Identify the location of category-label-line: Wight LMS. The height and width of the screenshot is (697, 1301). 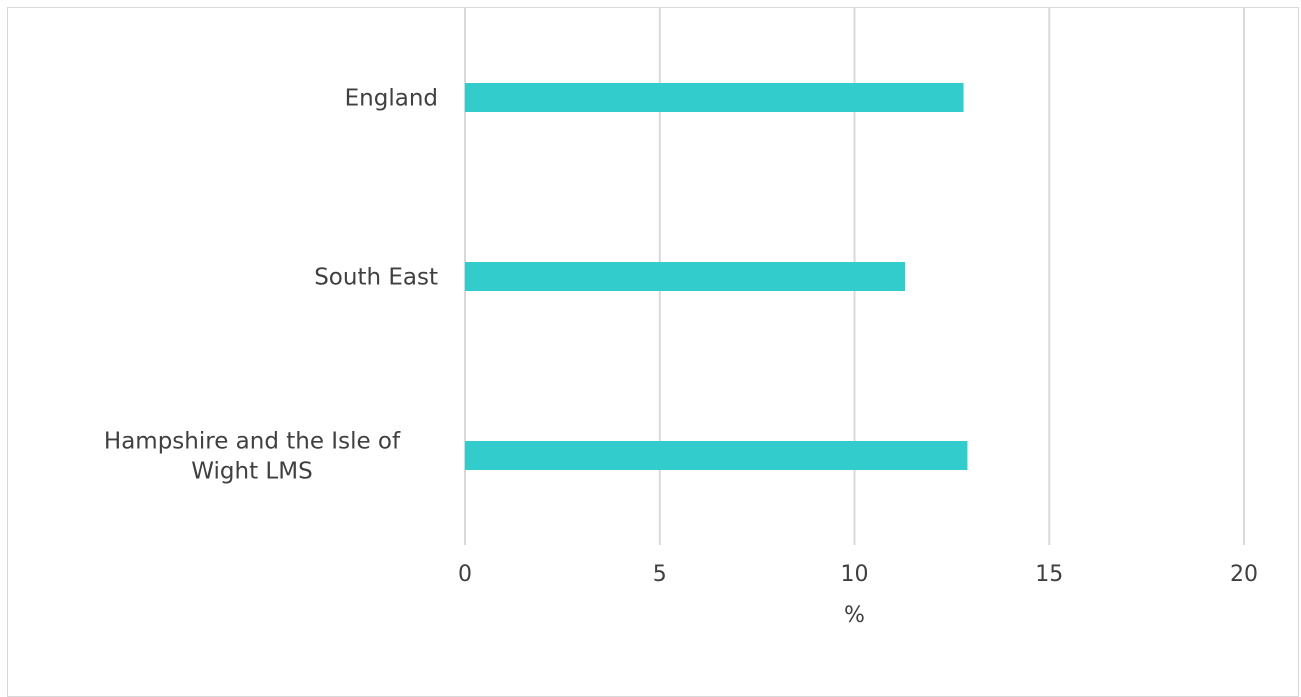
(251, 472).